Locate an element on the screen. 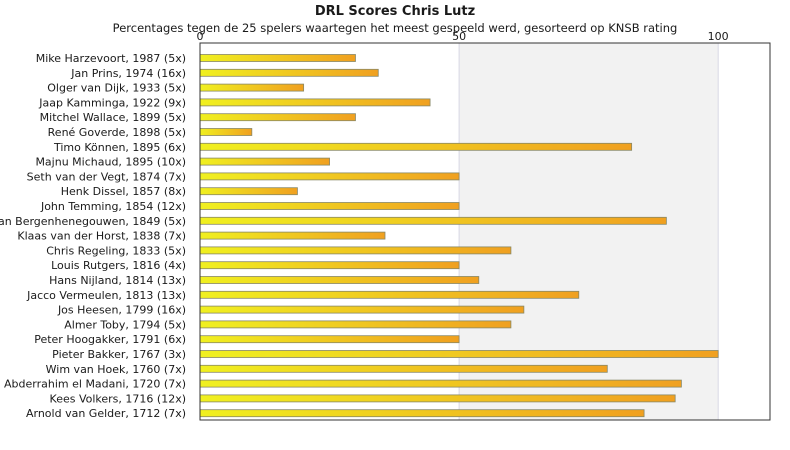  category-label: Mike Harzevoort, 1987 (5x) is located at coordinates (111, 58).